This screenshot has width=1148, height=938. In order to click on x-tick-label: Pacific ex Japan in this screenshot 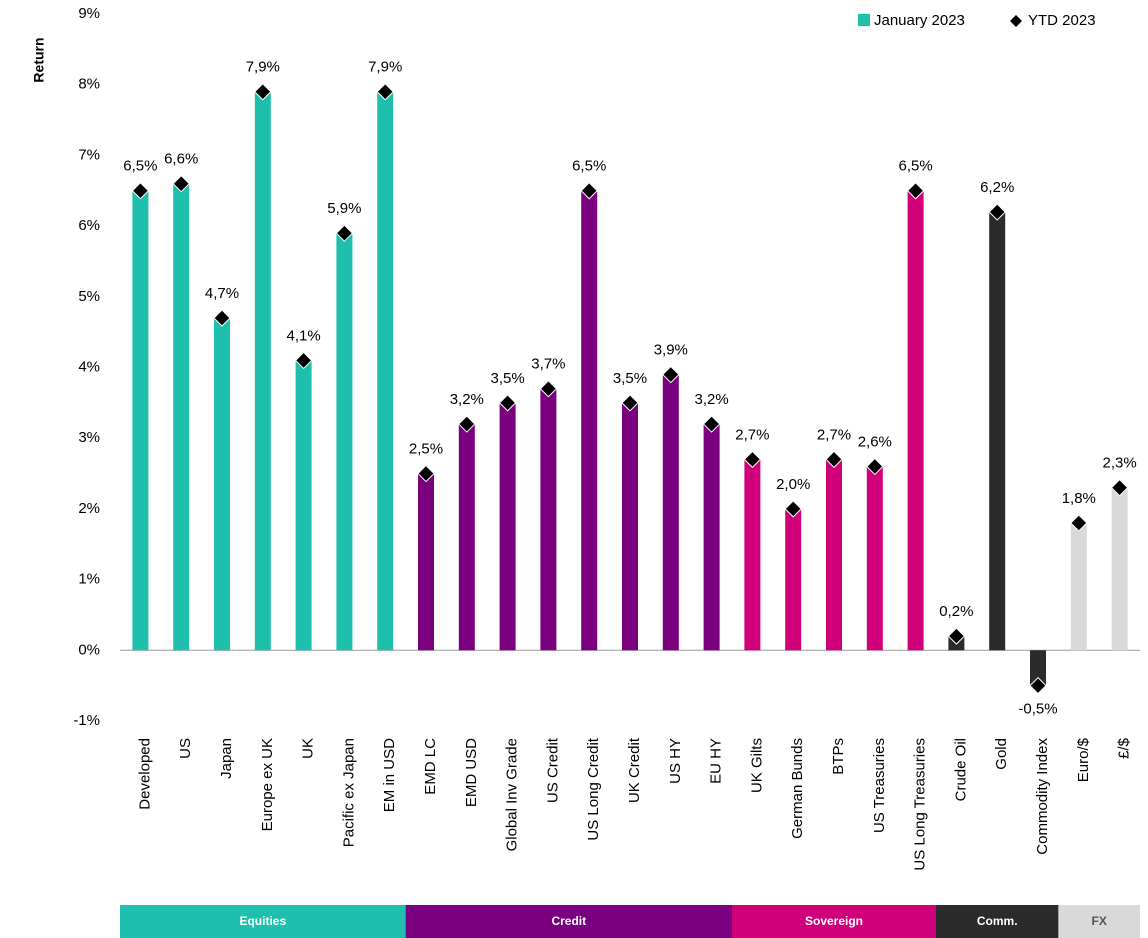, I will do `click(348, 792)`.